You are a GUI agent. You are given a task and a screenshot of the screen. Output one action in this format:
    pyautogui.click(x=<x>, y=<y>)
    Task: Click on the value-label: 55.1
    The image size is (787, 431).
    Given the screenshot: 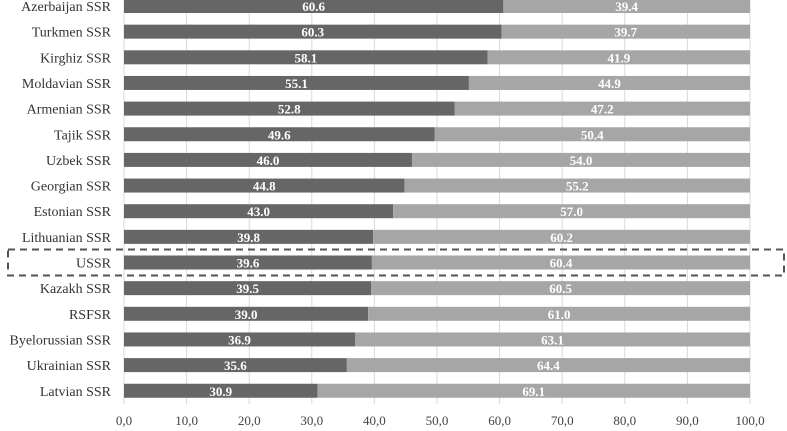 What is the action you would take?
    pyautogui.click(x=296, y=83)
    